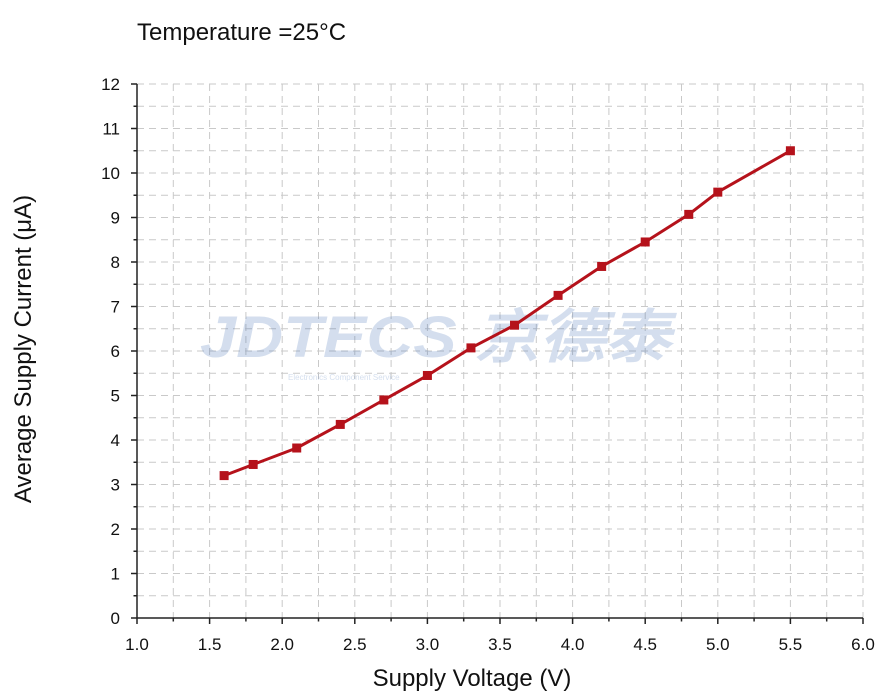 This screenshot has width=880, height=694. What do you see at coordinates (115, 440) in the screenshot?
I see `y-tick-label: 4` at bounding box center [115, 440].